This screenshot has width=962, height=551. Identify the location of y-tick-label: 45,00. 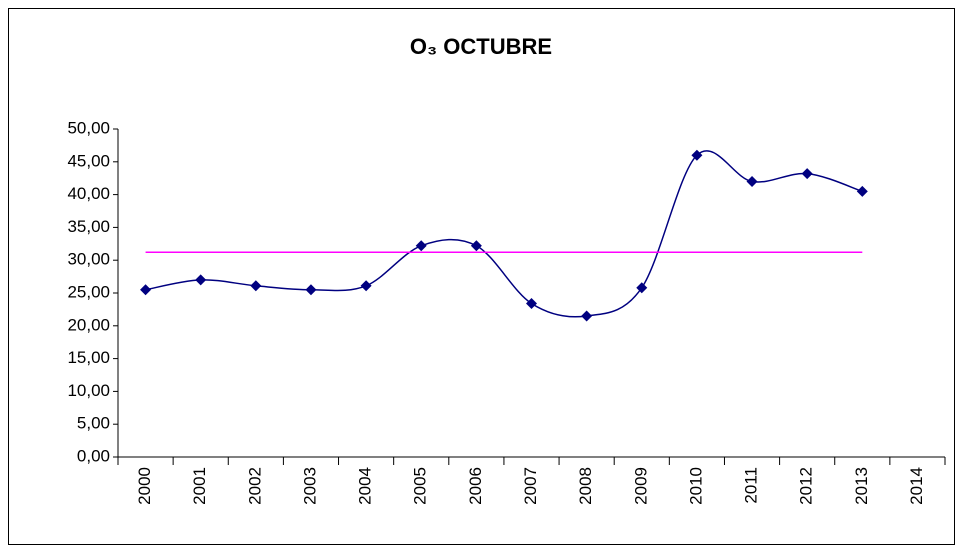
(88, 160).